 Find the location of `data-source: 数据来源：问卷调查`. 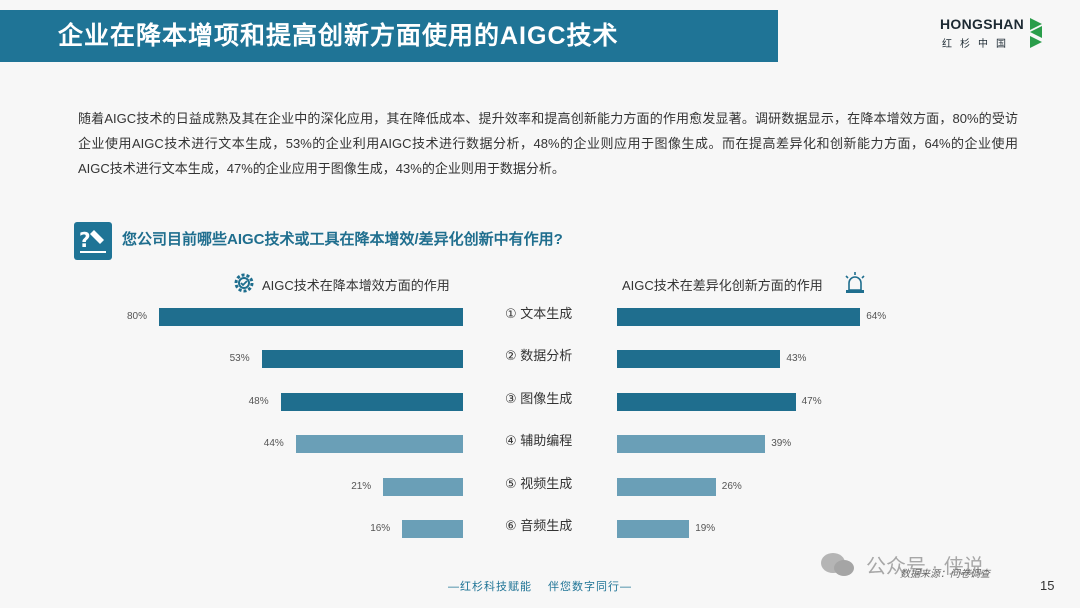

data-source: 数据来源：问卷调查 is located at coordinates (945, 574).